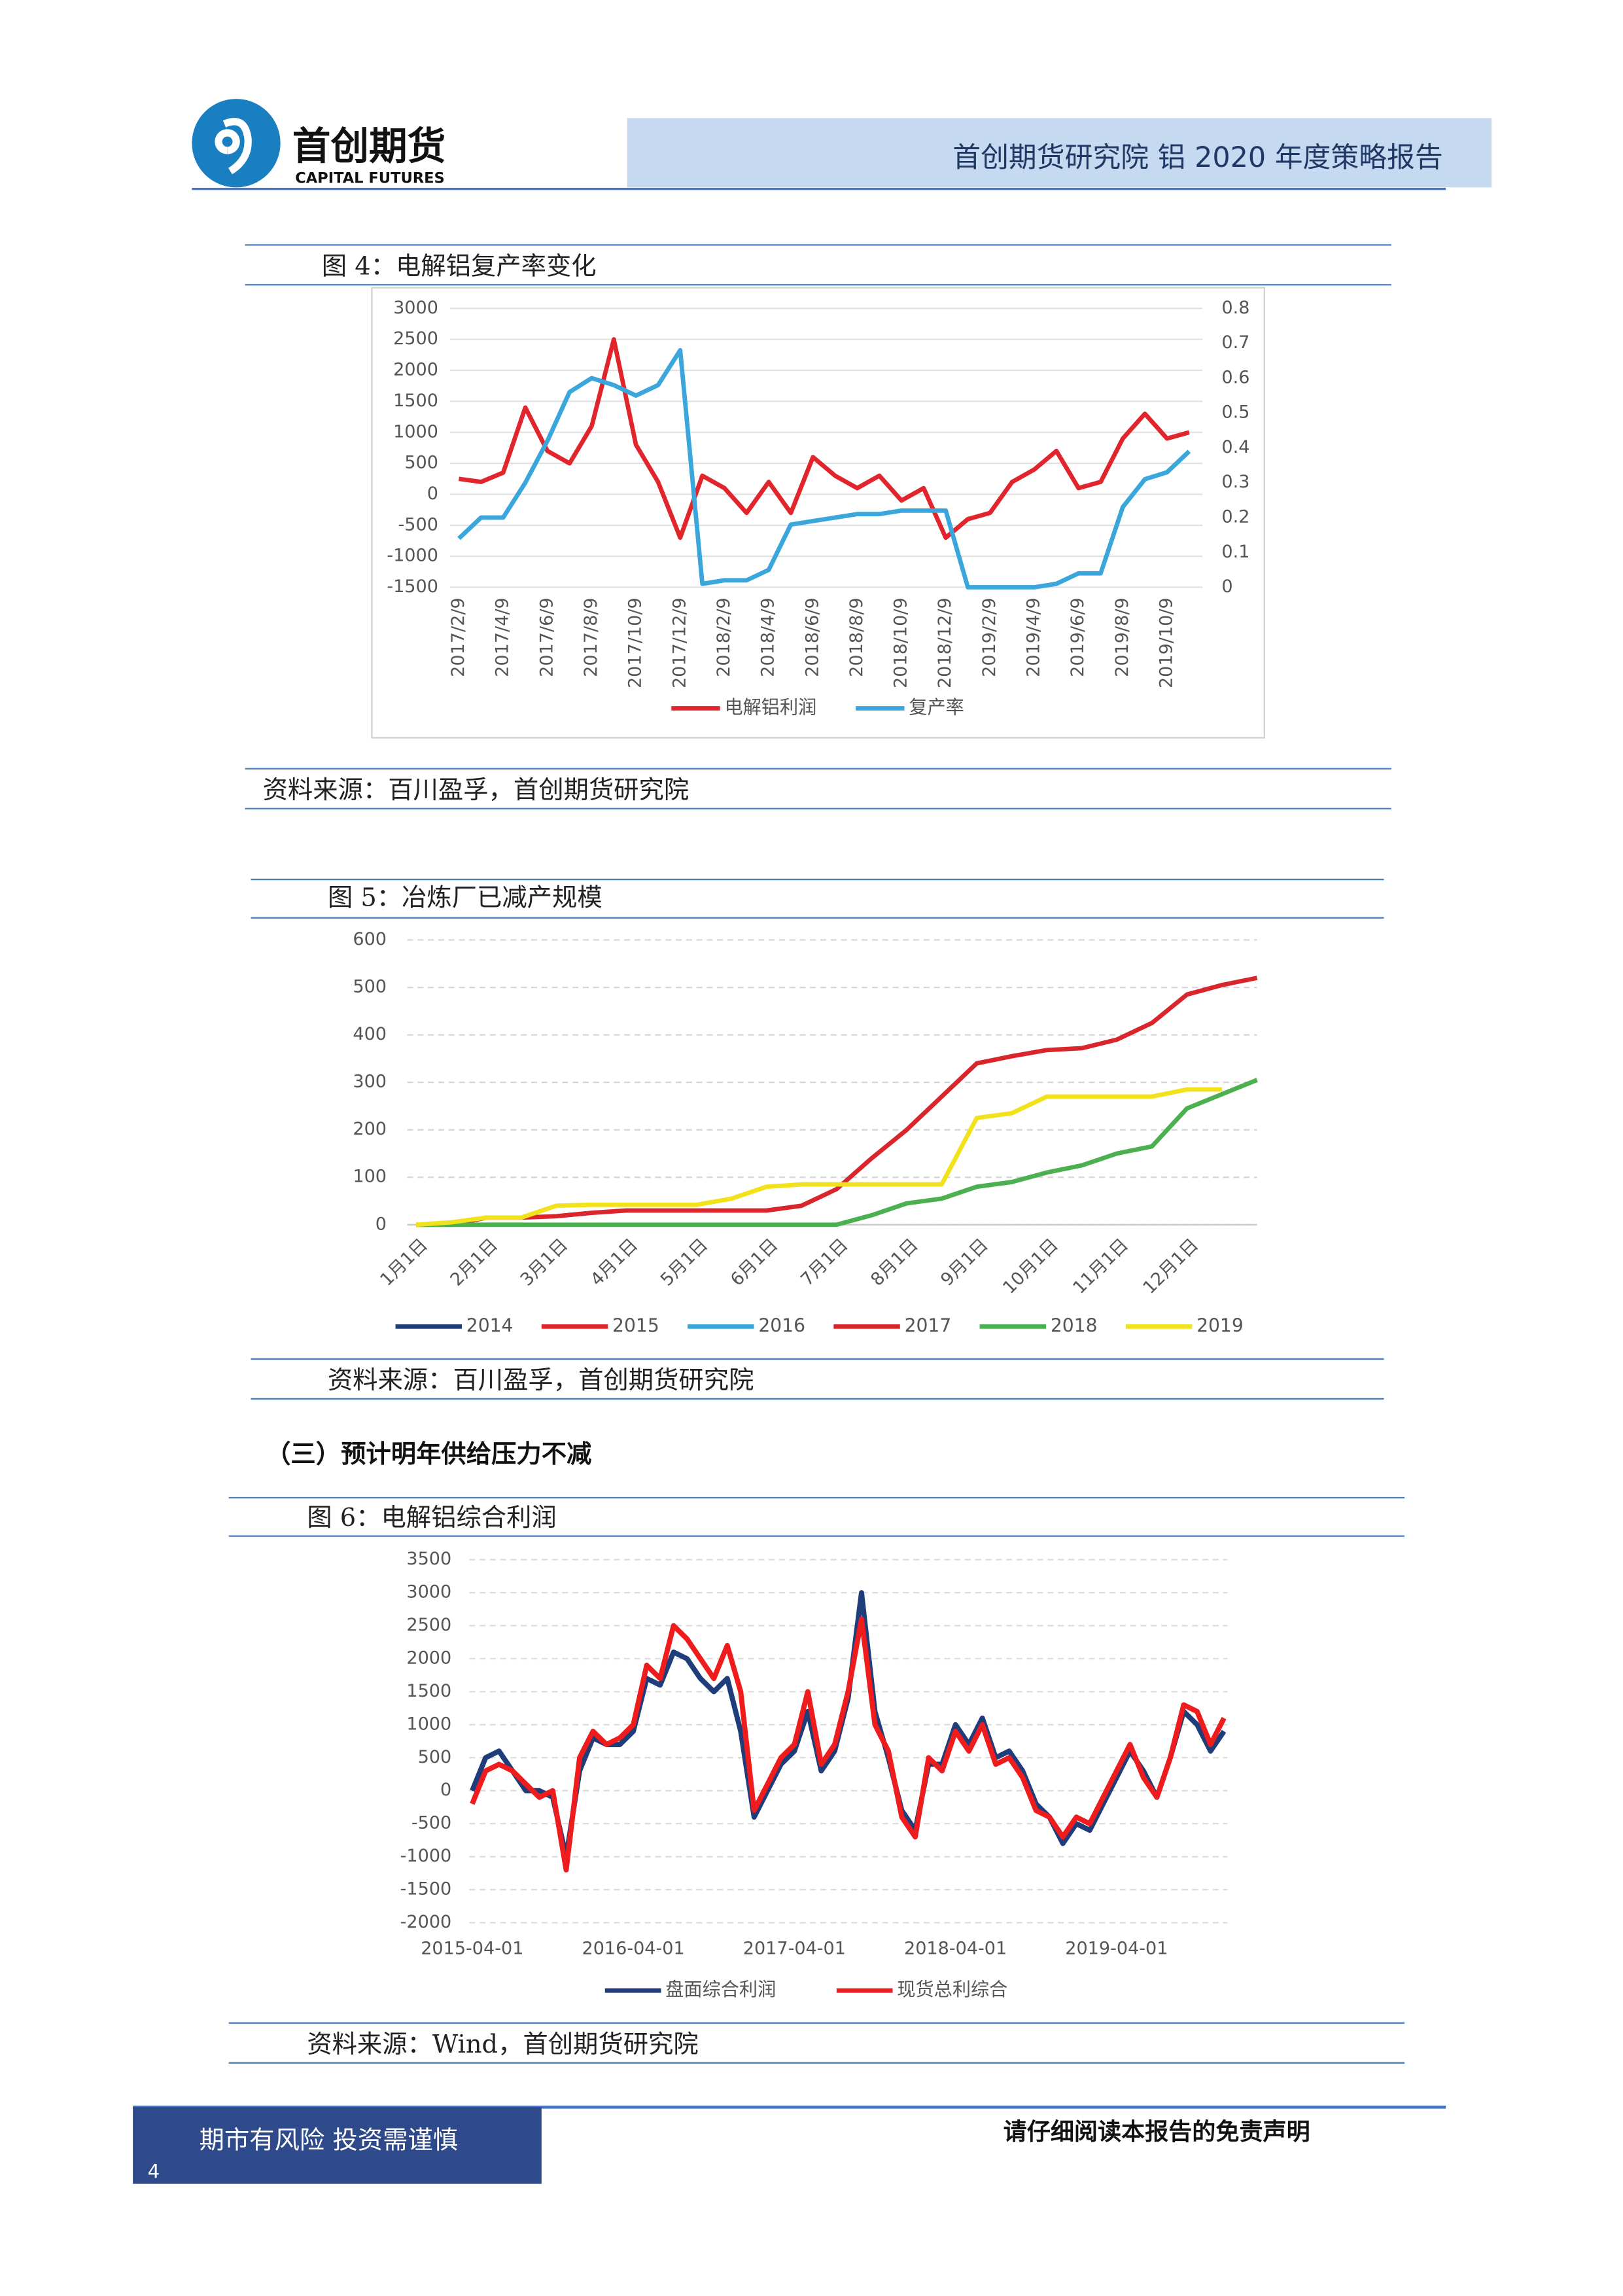 This screenshot has height=2296, width=1623. I want to click on y2-tick-label: 0, so click(1227, 586).